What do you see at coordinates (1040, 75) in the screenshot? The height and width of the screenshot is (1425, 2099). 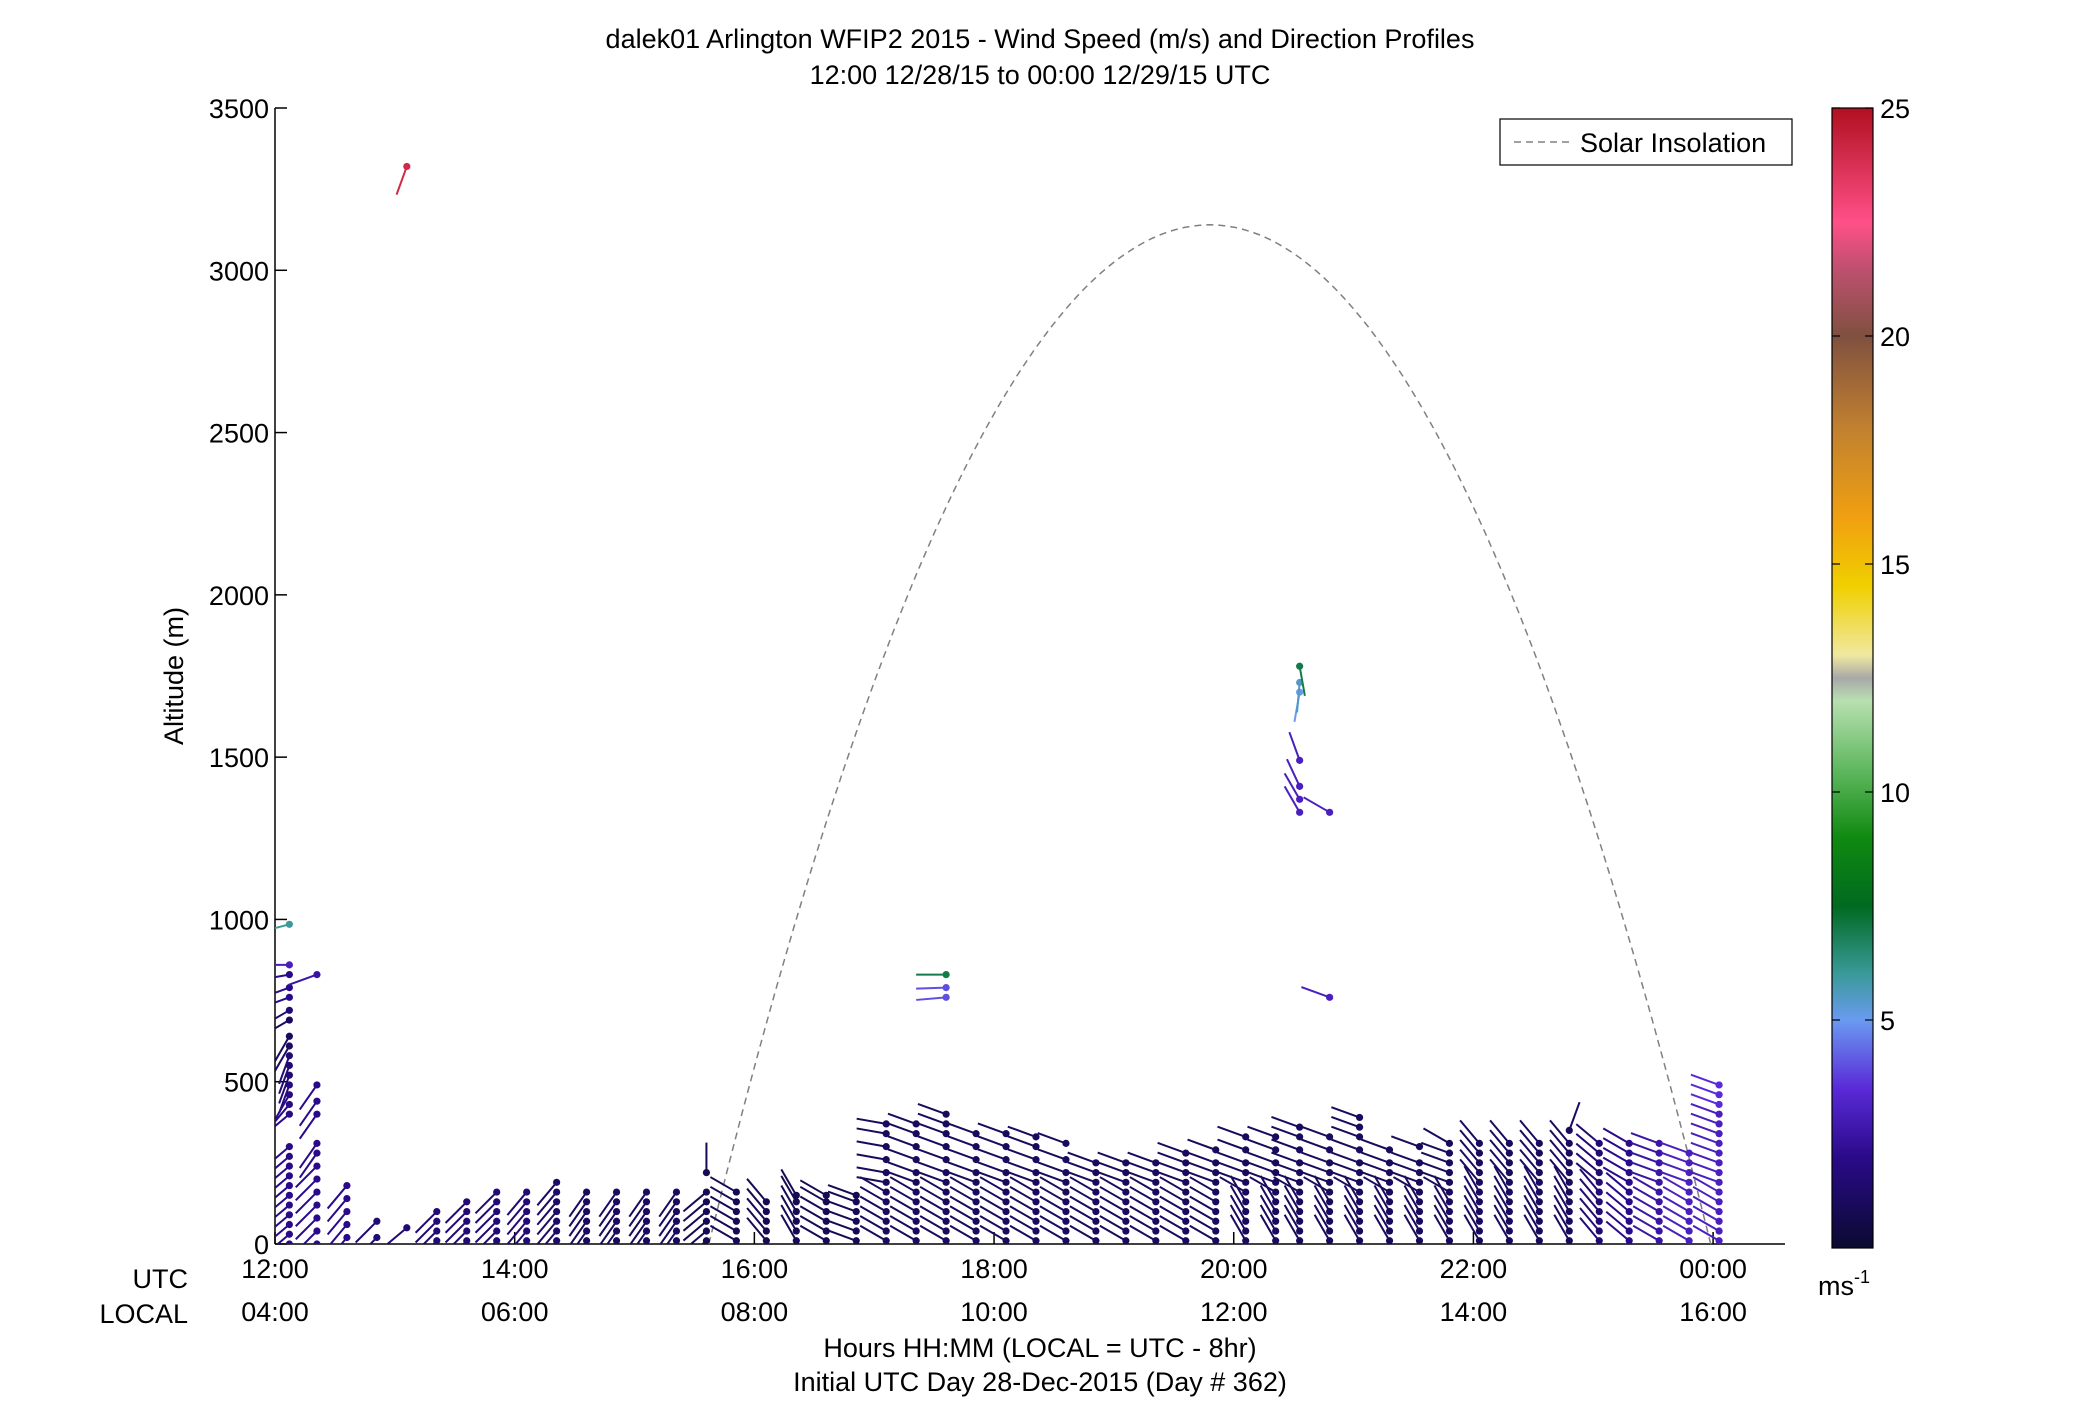 I see `chart-subtitle: 12:00 12/28/15 to 00:00 12/29/15 UTC` at bounding box center [1040, 75].